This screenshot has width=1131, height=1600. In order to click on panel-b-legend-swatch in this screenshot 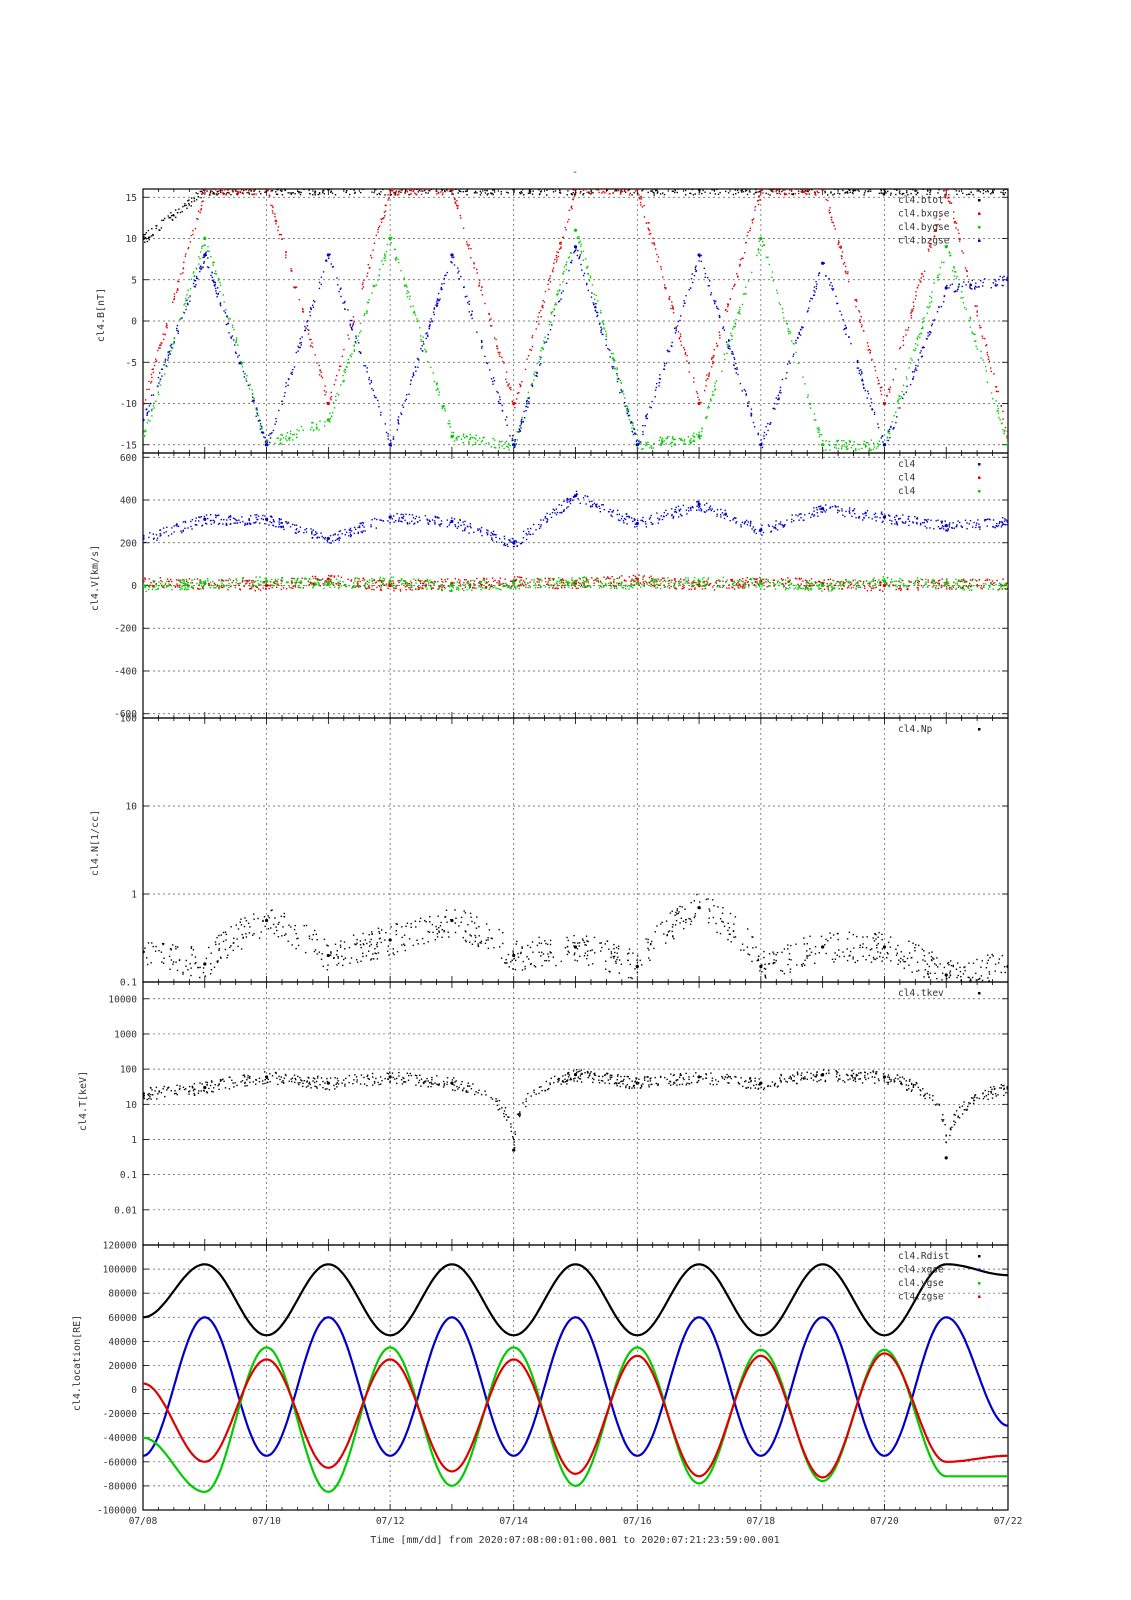, I will do `click(979, 227)`.